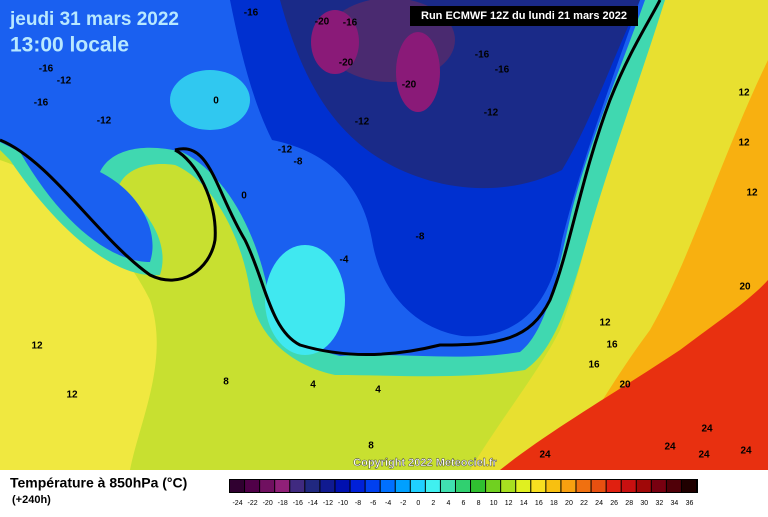 Image resolution: width=768 pixels, height=517 pixels. What do you see at coordinates (690, 503) in the screenshot?
I see `scale-label: 36` at bounding box center [690, 503].